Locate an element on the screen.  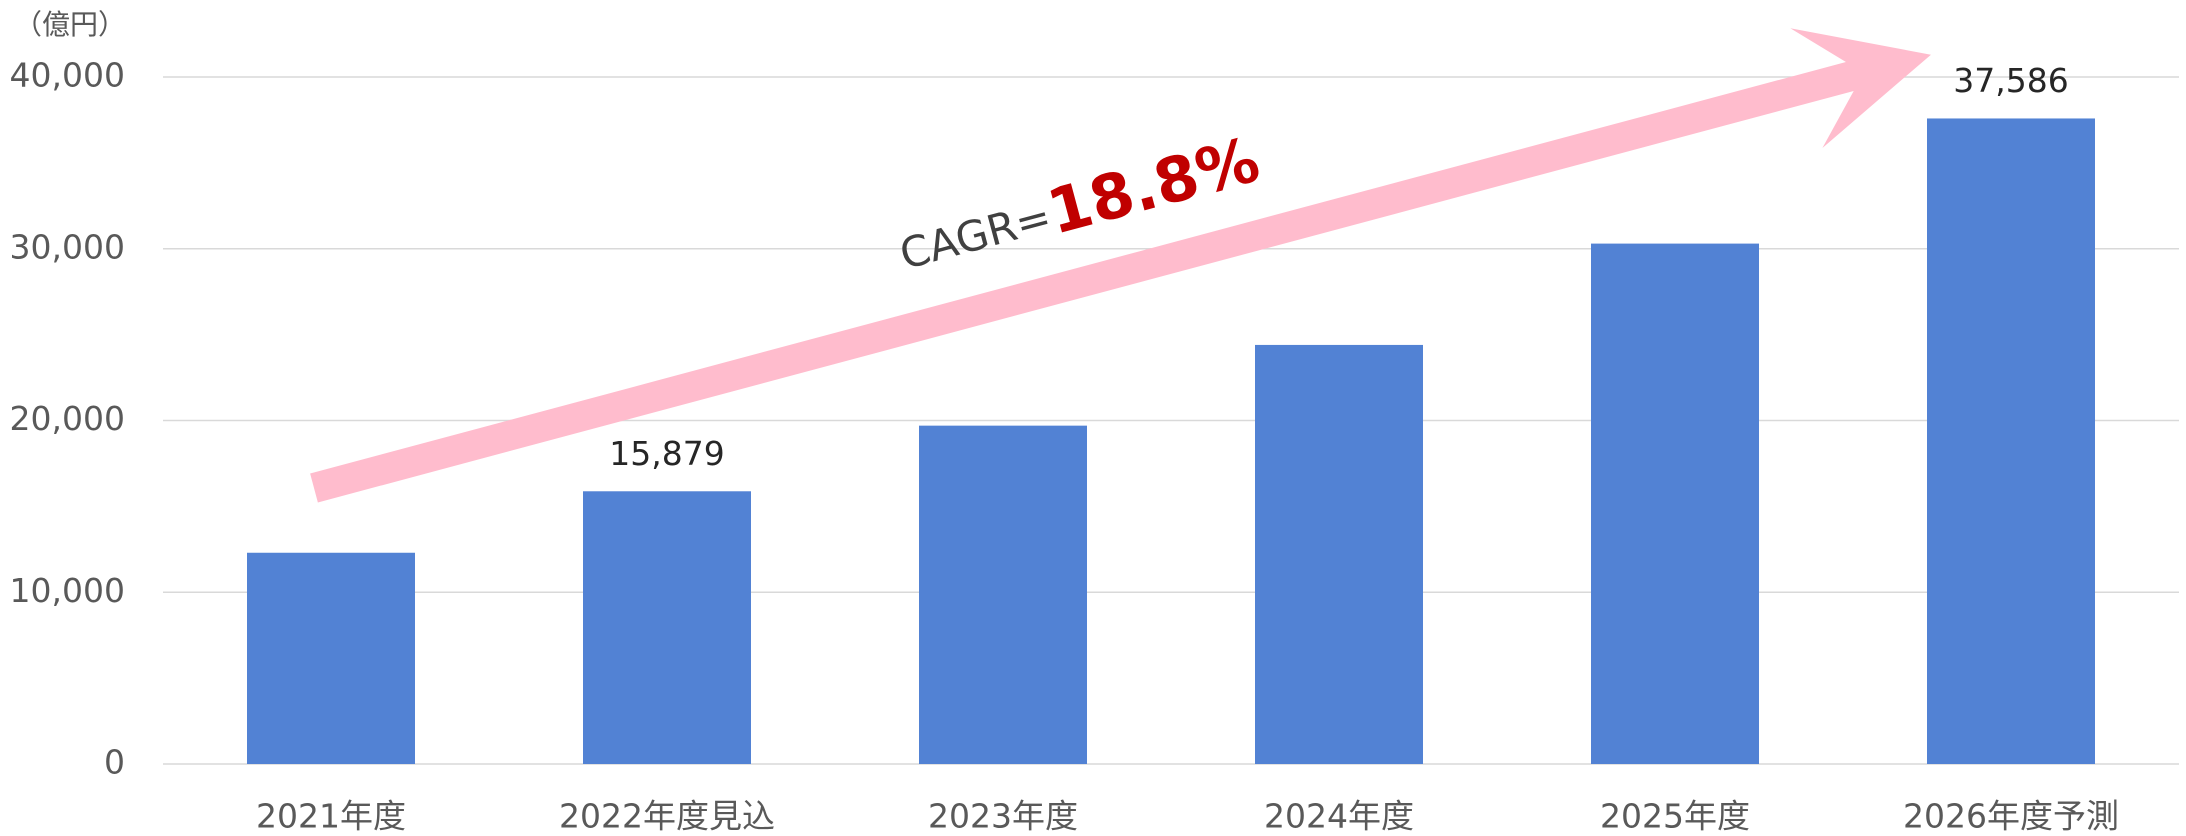
value-label: 15,879 is located at coordinates (666, 453).